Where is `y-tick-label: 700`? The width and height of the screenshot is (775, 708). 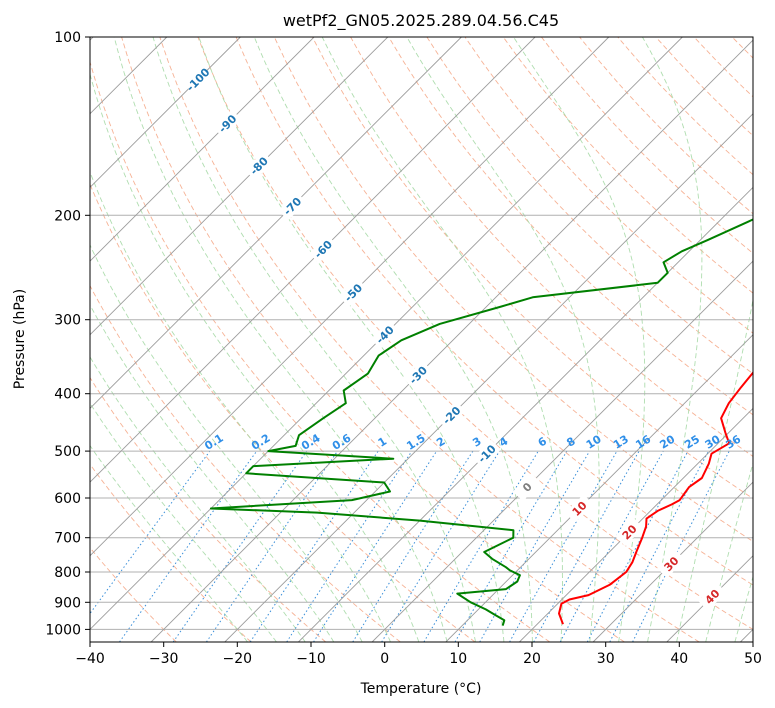 y-tick-label: 700 is located at coordinates (67, 539).